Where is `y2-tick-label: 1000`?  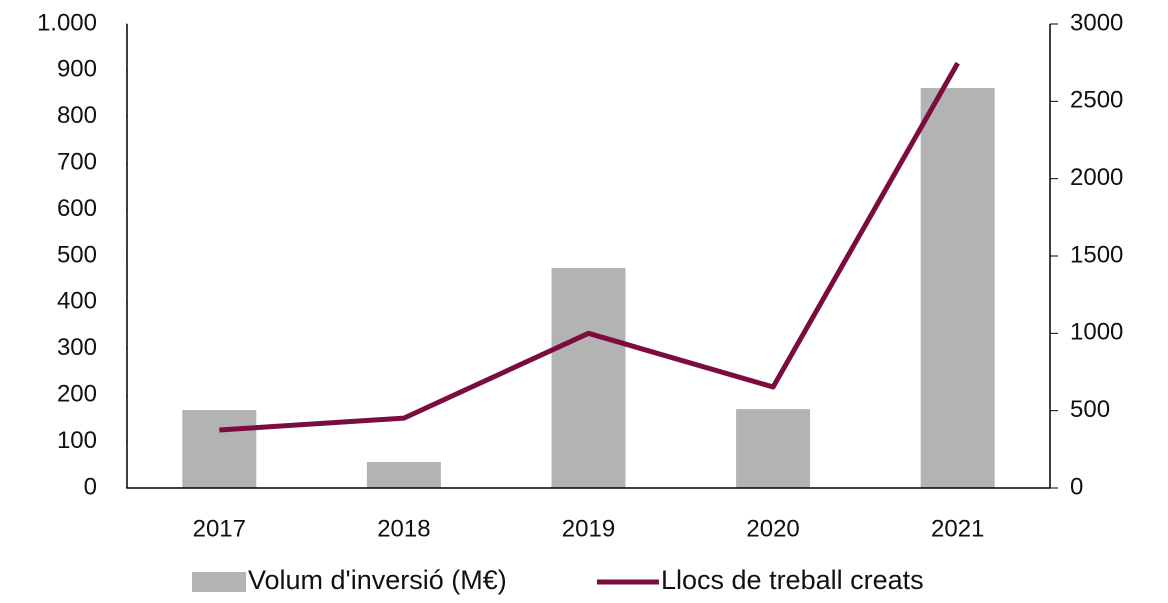
y2-tick-label: 1000 is located at coordinates (1096, 332).